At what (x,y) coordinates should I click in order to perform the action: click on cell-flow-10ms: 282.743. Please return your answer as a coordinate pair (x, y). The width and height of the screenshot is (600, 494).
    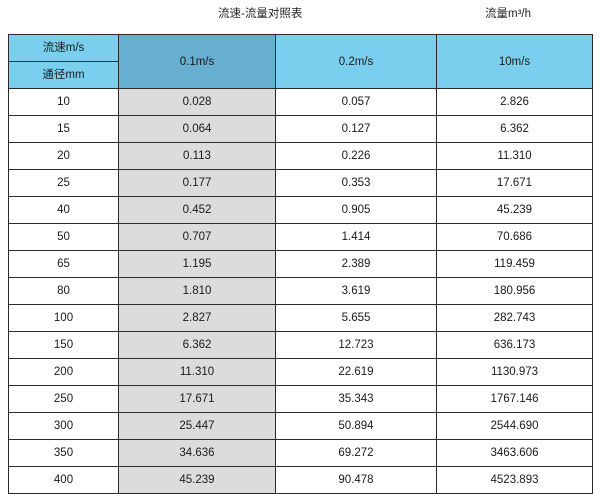
    Looking at the image, I should click on (514, 318).